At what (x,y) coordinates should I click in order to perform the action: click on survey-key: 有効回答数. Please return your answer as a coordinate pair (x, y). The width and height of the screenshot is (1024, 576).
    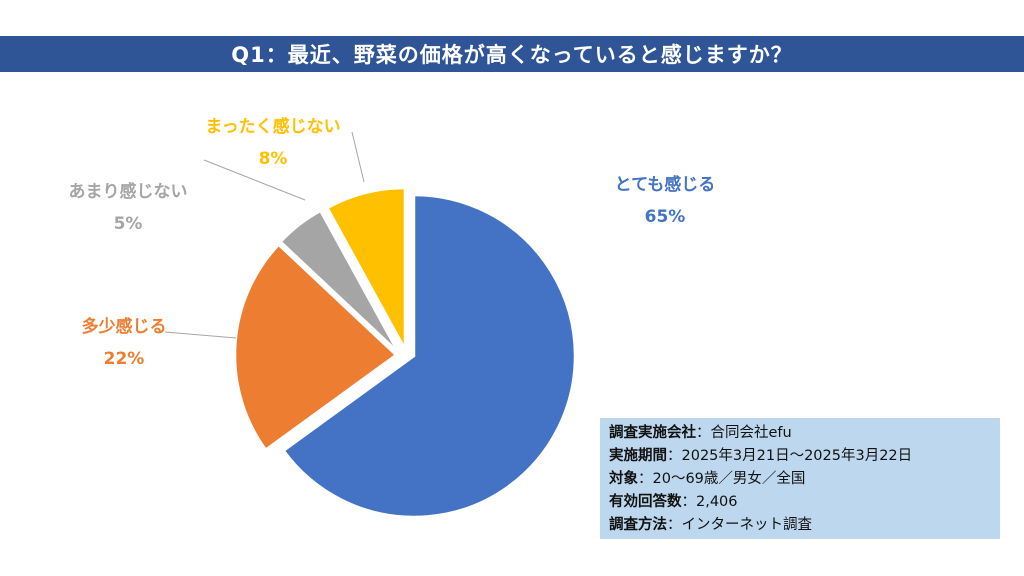
    Looking at the image, I should click on (645, 502).